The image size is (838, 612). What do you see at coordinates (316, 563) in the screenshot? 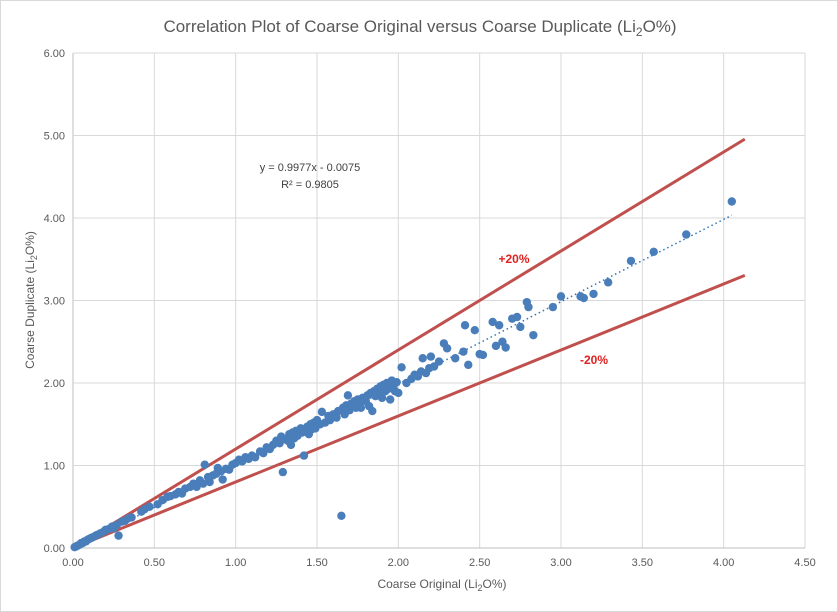
I see `x-tick-label: 1.50` at bounding box center [316, 563].